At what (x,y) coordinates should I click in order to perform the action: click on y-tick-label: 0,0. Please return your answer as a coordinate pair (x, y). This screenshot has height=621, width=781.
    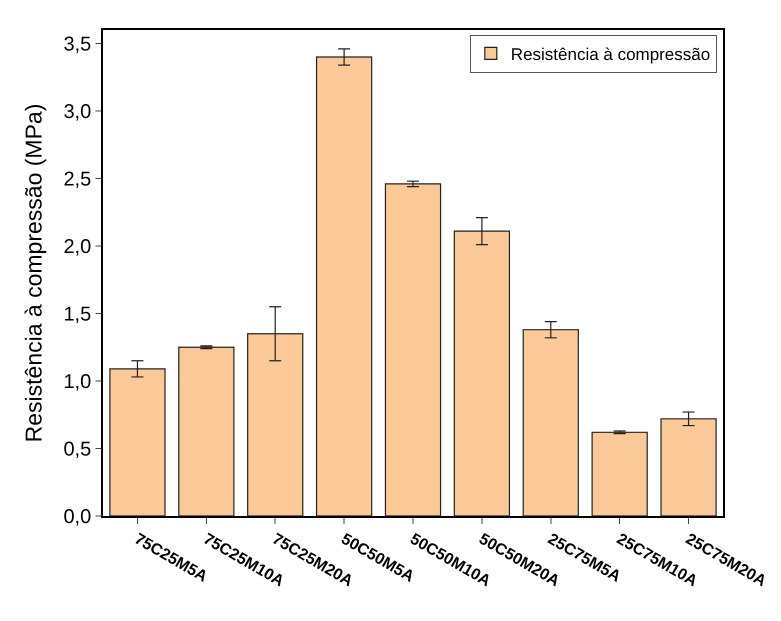
    Looking at the image, I should click on (77, 517).